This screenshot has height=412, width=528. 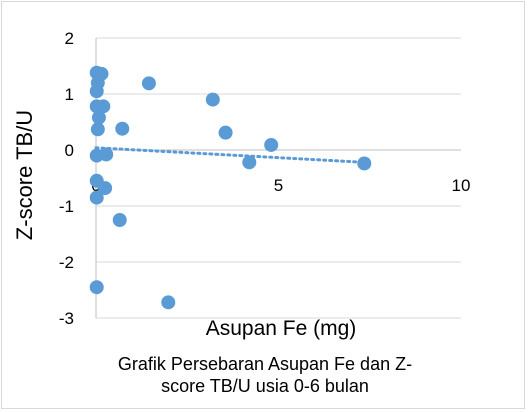 What do you see at coordinates (69, 38) in the screenshot?
I see `y-tick-label: 2` at bounding box center [69, 38].